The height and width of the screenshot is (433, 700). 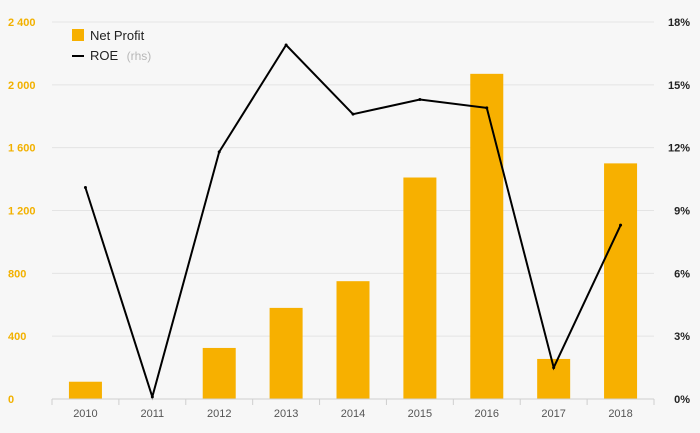 I want to click on legend-roe-name: ROE, so click(x=104, y=55).